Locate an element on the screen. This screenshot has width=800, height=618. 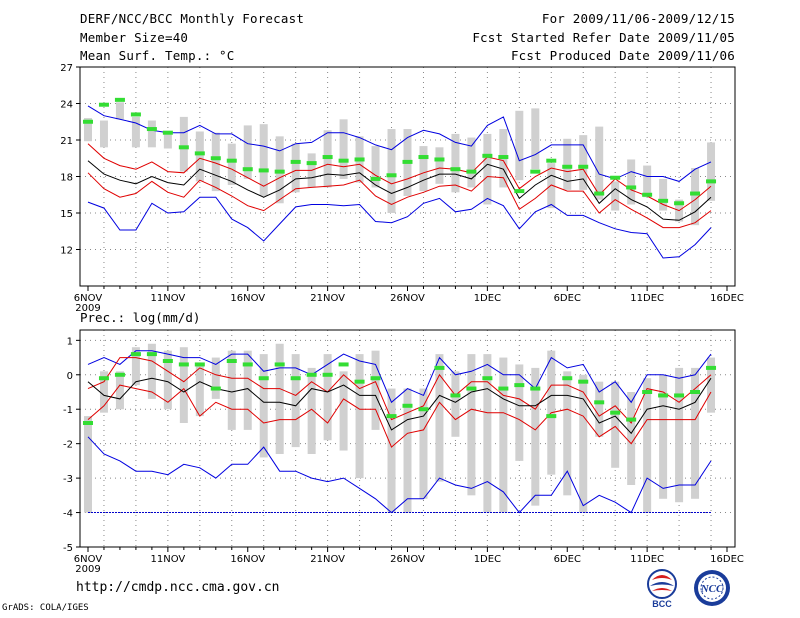
member-size-label: Member Size=40 is located at coordinates (134, 37).